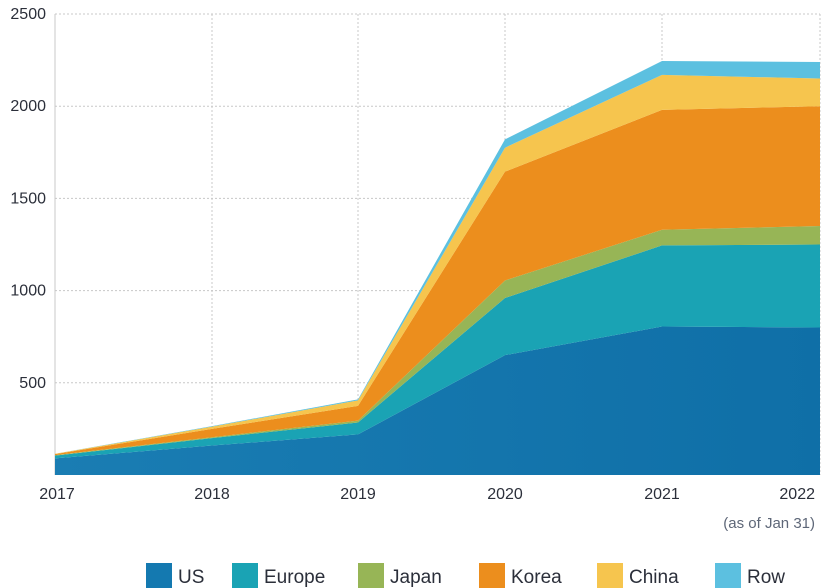 The width and height of the screenshot is (821, 588). Describe the element at coordinates (32, 383) in the screenshot. I see `y-tick-label: 500` at that location.